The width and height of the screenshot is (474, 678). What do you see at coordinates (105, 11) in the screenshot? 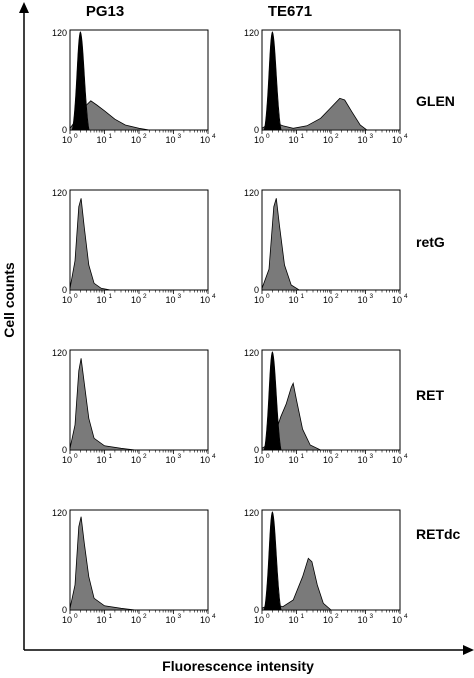
I see `column-title-pg13: PG13` at bounding box center [105, 11].